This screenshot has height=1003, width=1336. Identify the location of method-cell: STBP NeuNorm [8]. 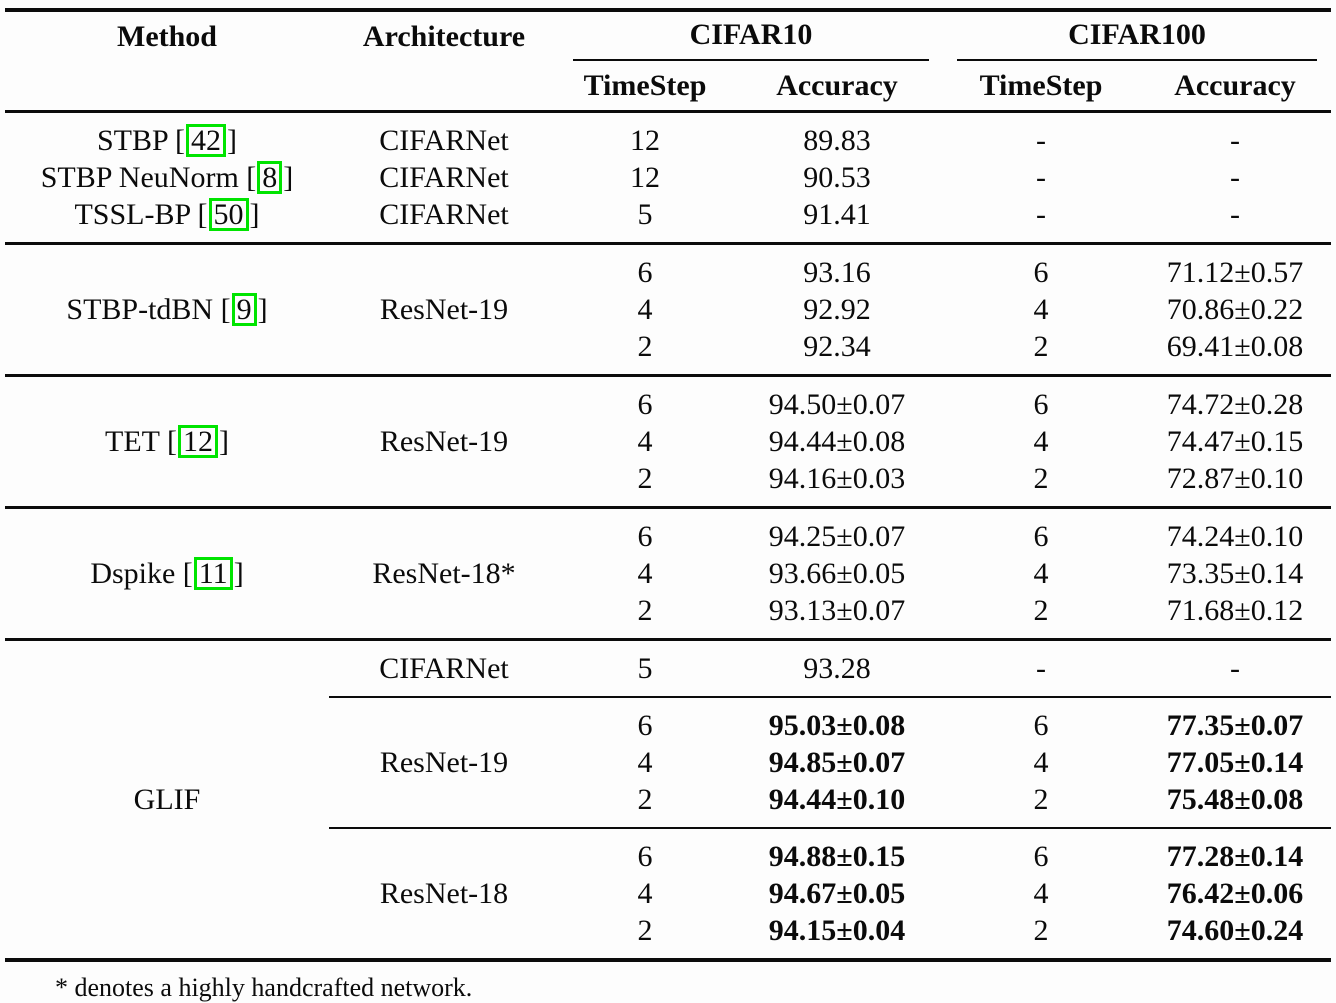
(167, 177).